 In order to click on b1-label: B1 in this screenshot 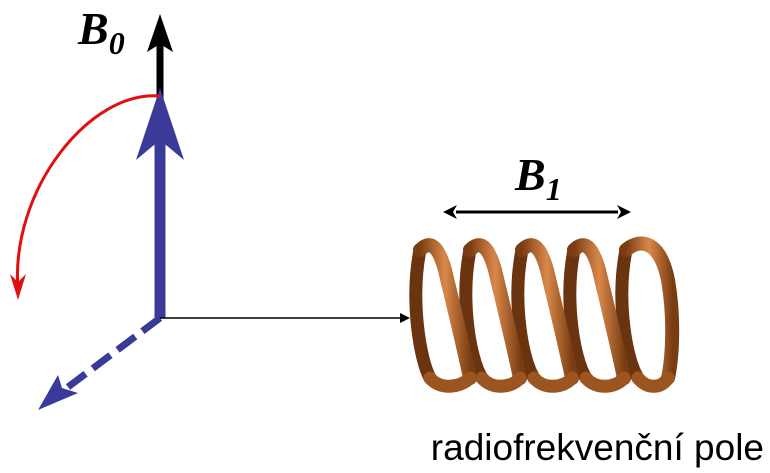, I will do `click(538, 178)`.